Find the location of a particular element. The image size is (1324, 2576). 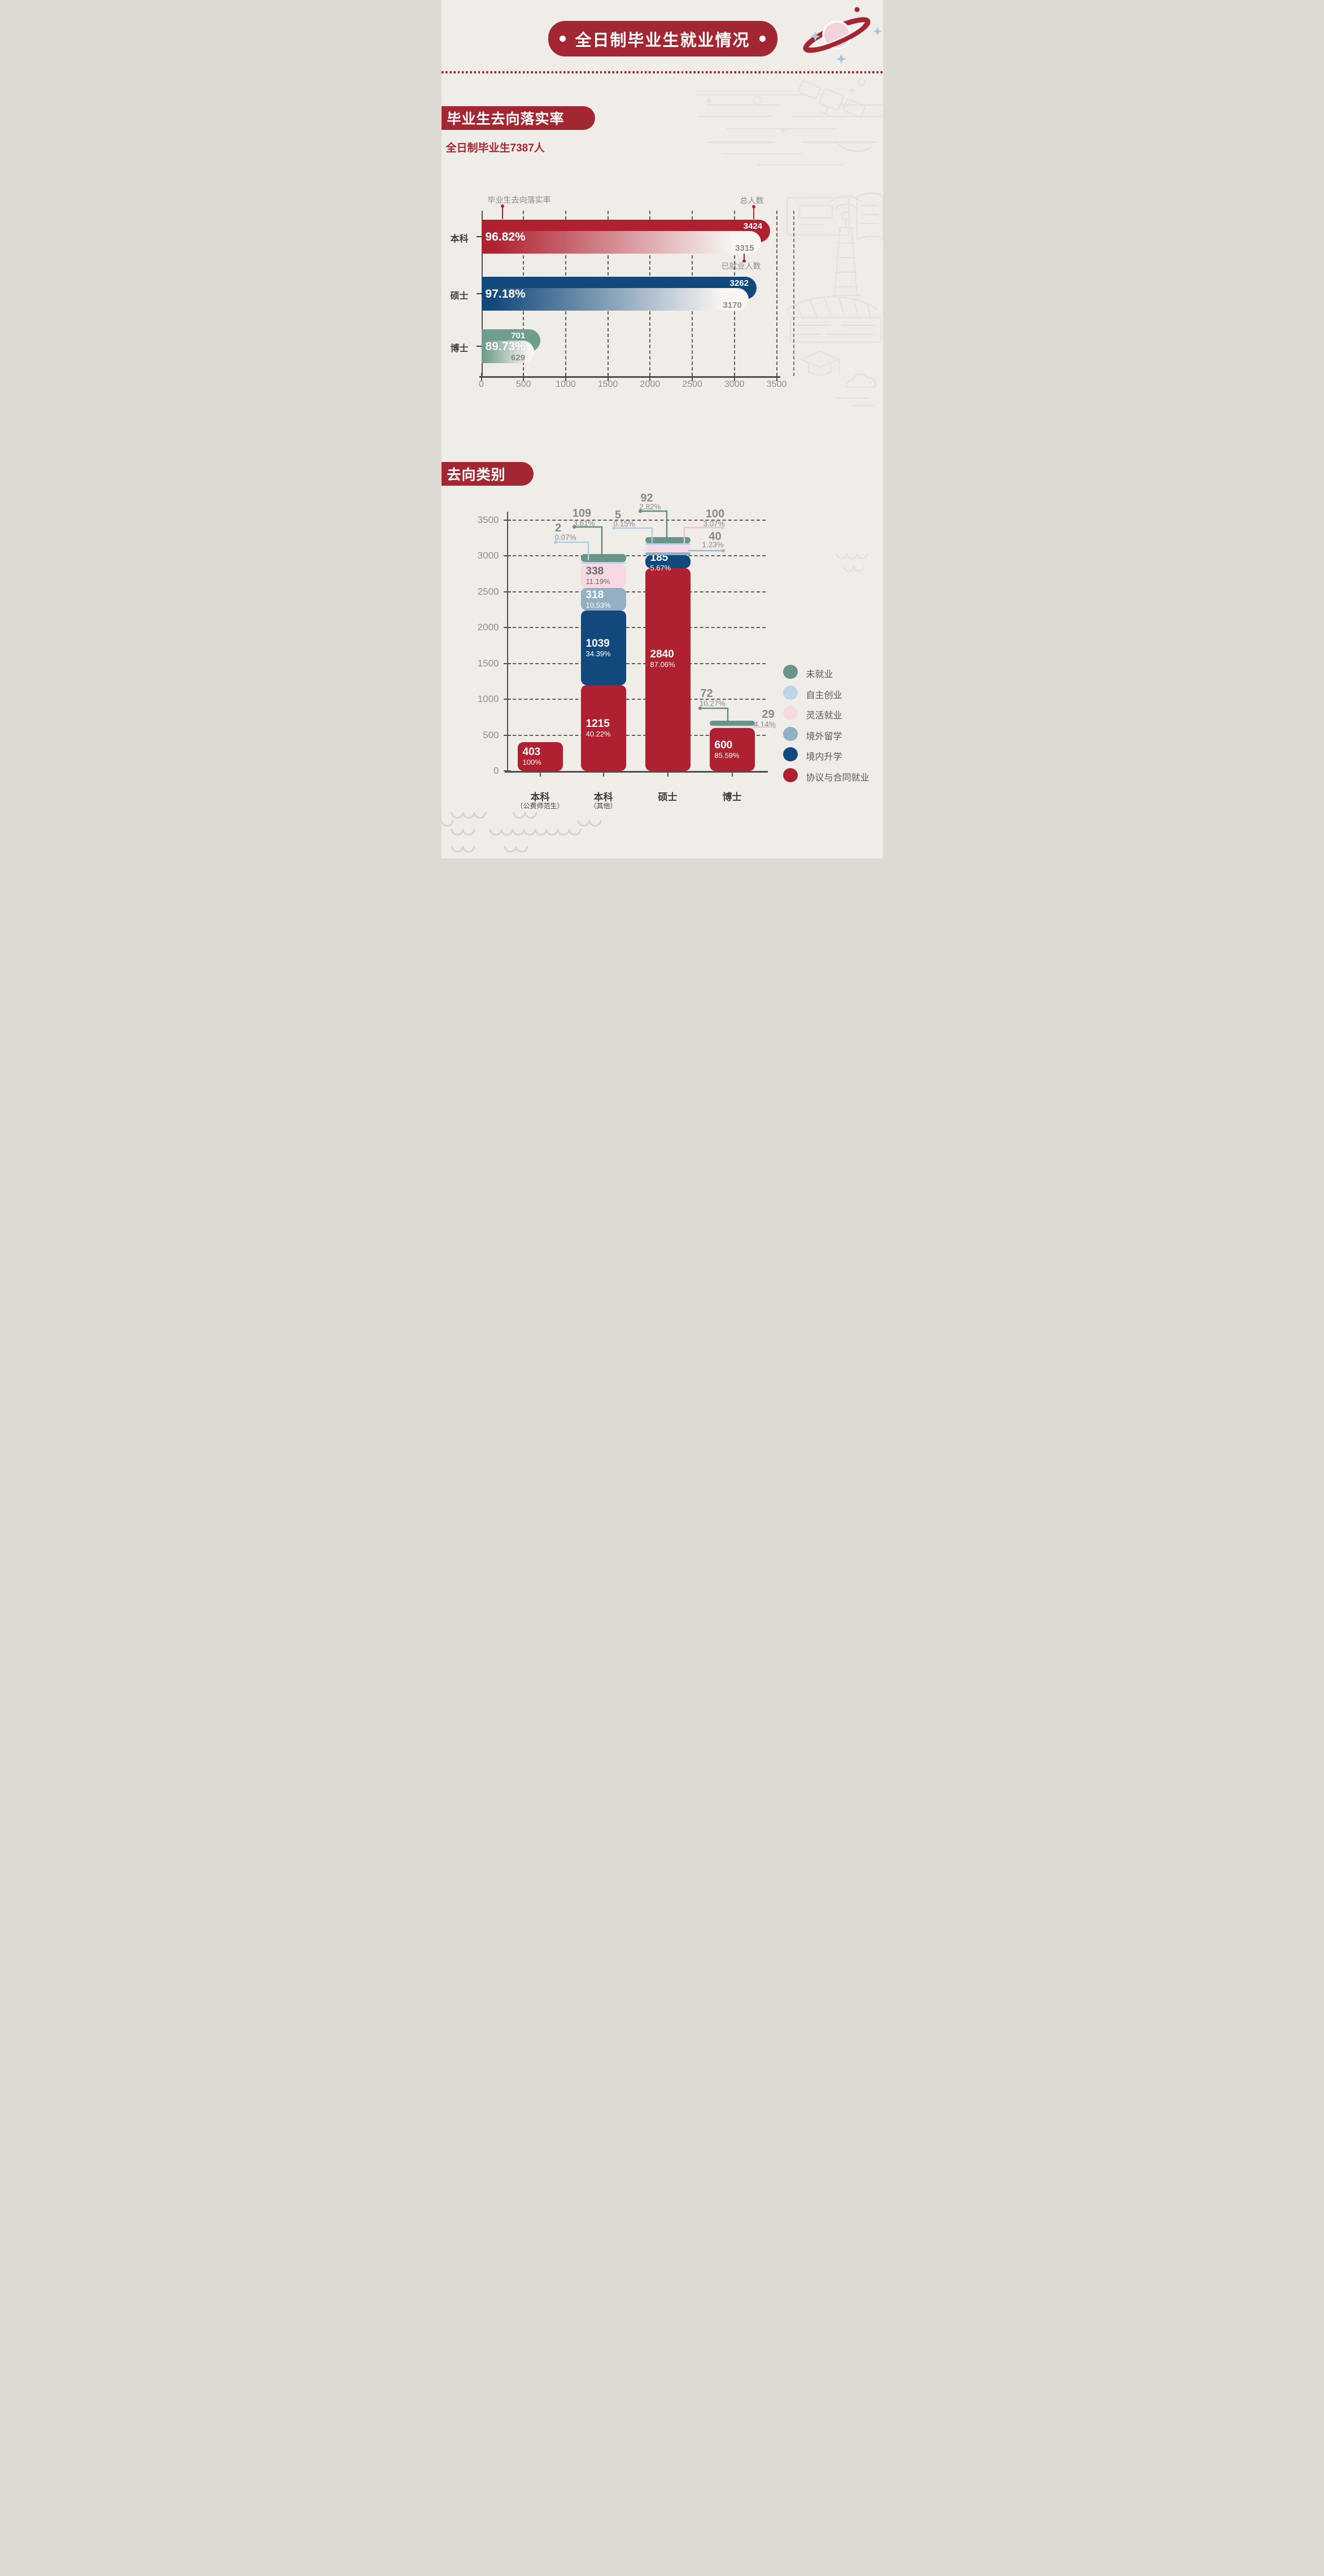

total-graduates-subtitle: 全日制毕业生7387人 is located at coordinates (495, 148).